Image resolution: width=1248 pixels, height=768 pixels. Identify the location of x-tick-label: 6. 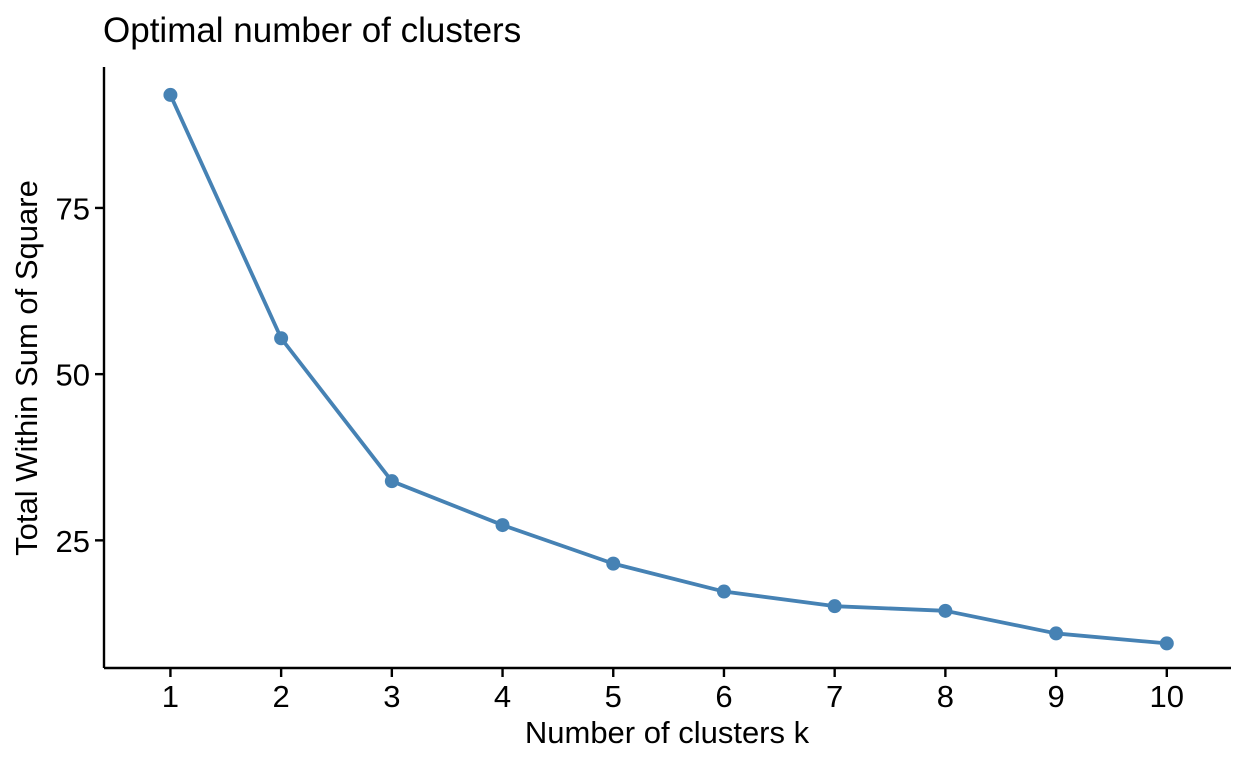
(723, 696).